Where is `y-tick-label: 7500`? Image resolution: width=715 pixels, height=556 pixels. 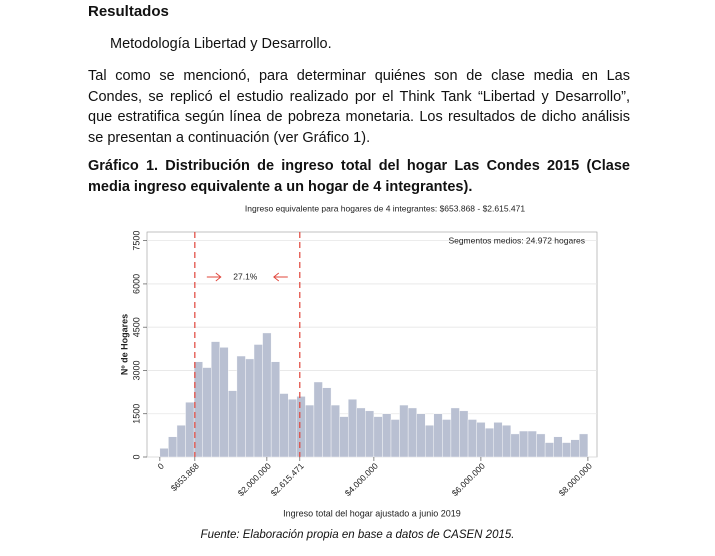 y-tick-label: 7500 is located at coordinates (136, 241).